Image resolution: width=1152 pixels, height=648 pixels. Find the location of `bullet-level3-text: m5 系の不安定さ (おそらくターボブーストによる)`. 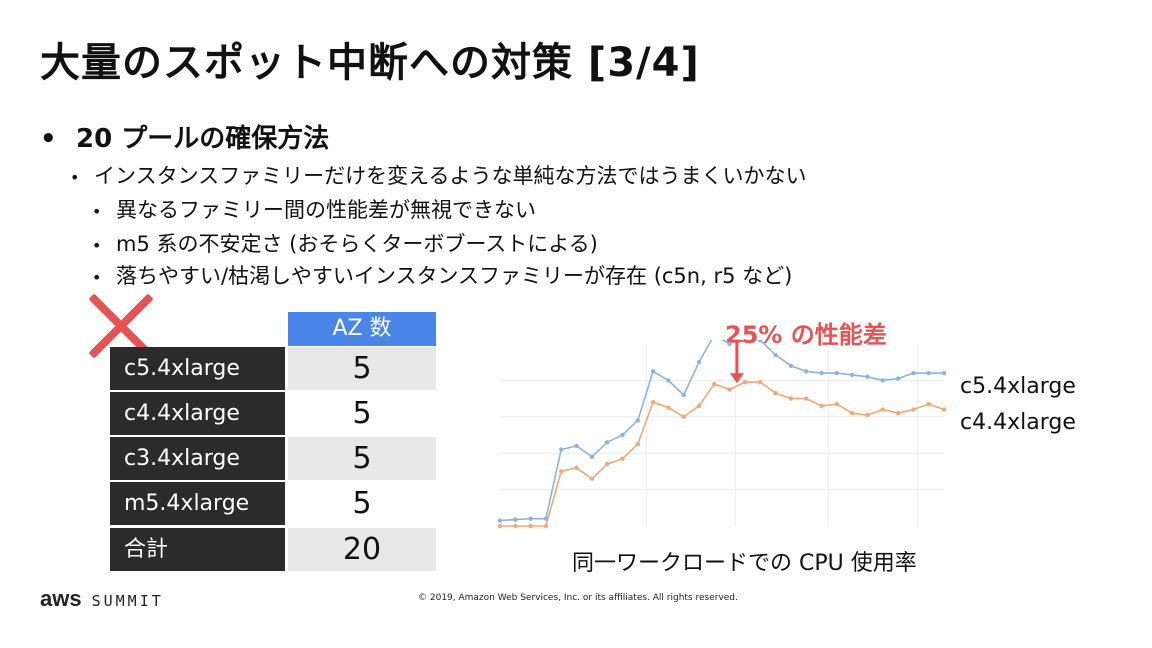

bullet-level3-text: m5 系の不安定さ (おそらくターボブーストによる) is located at coordinates (357, 244).